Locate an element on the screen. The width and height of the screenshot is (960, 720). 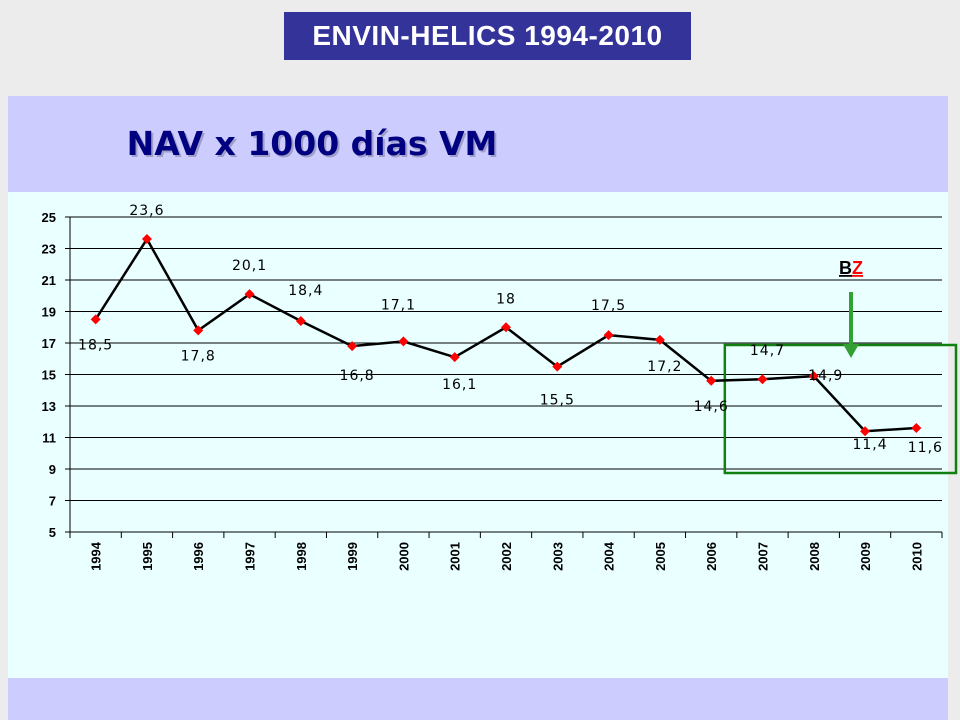
data-label: 16,1 is located at coordinates (459, 385).